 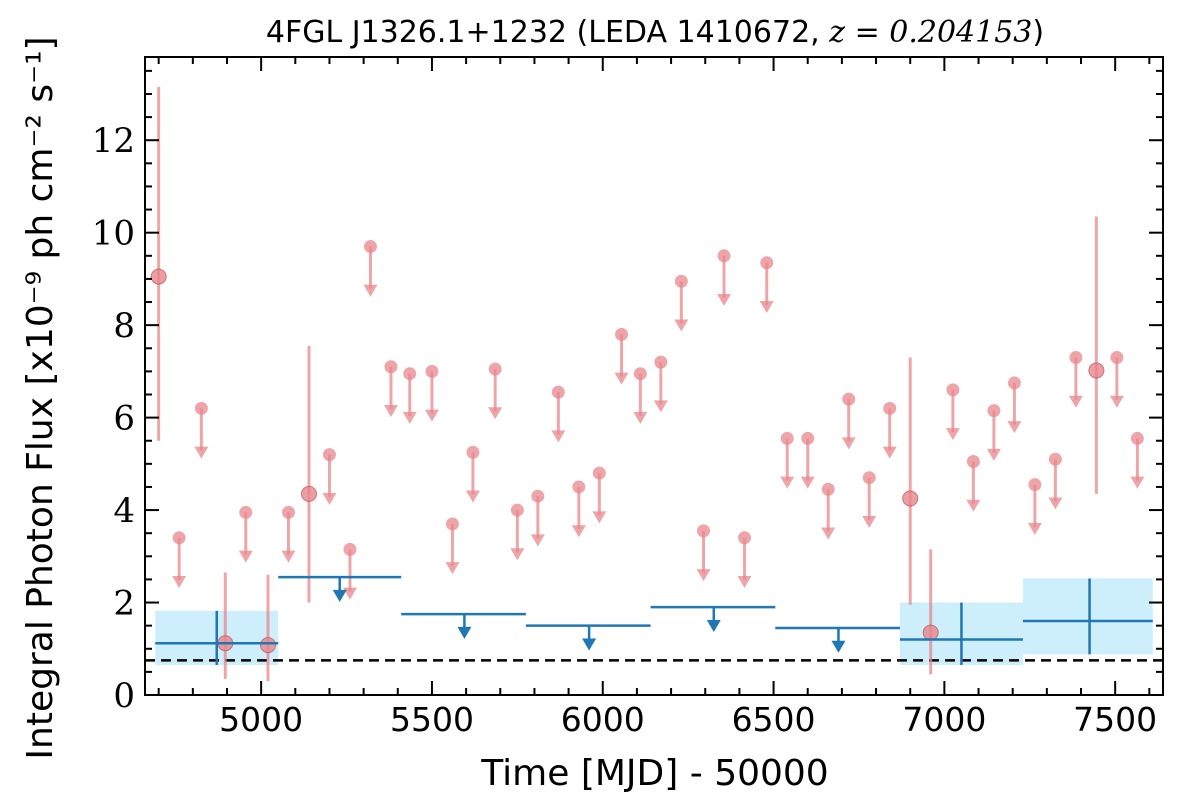 I want to click on y-tick-label: 8, so click(x=124, y=326).